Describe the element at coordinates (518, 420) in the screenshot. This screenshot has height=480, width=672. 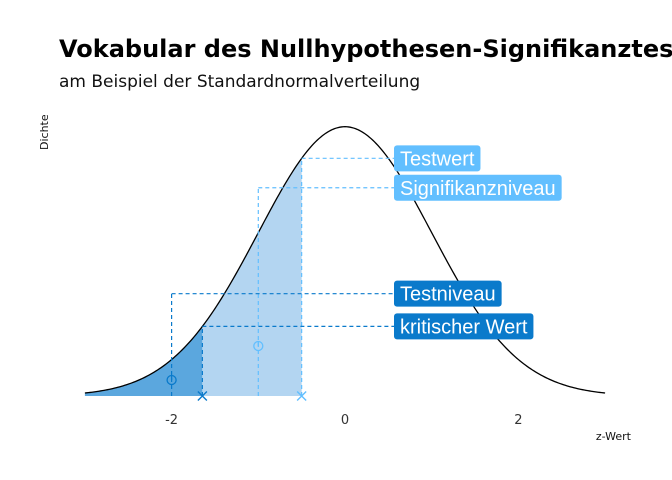
I see `x-tick-label: 2` at that location.